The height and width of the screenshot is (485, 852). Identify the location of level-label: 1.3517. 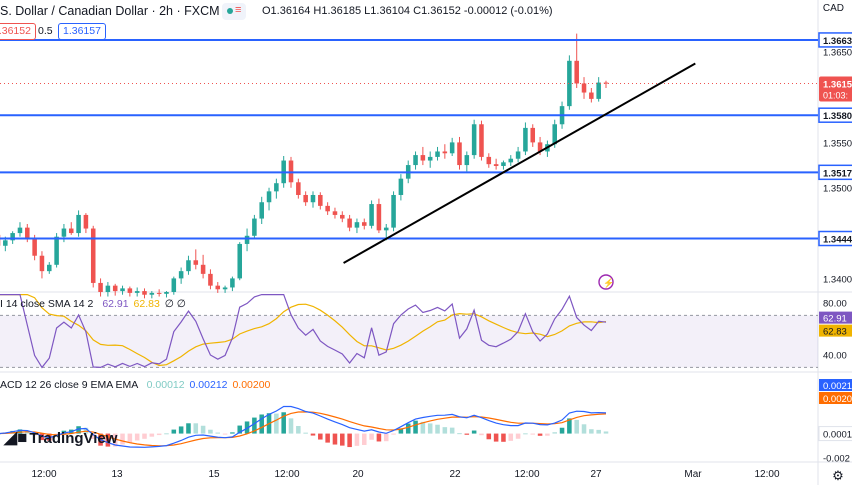
(837, 173).